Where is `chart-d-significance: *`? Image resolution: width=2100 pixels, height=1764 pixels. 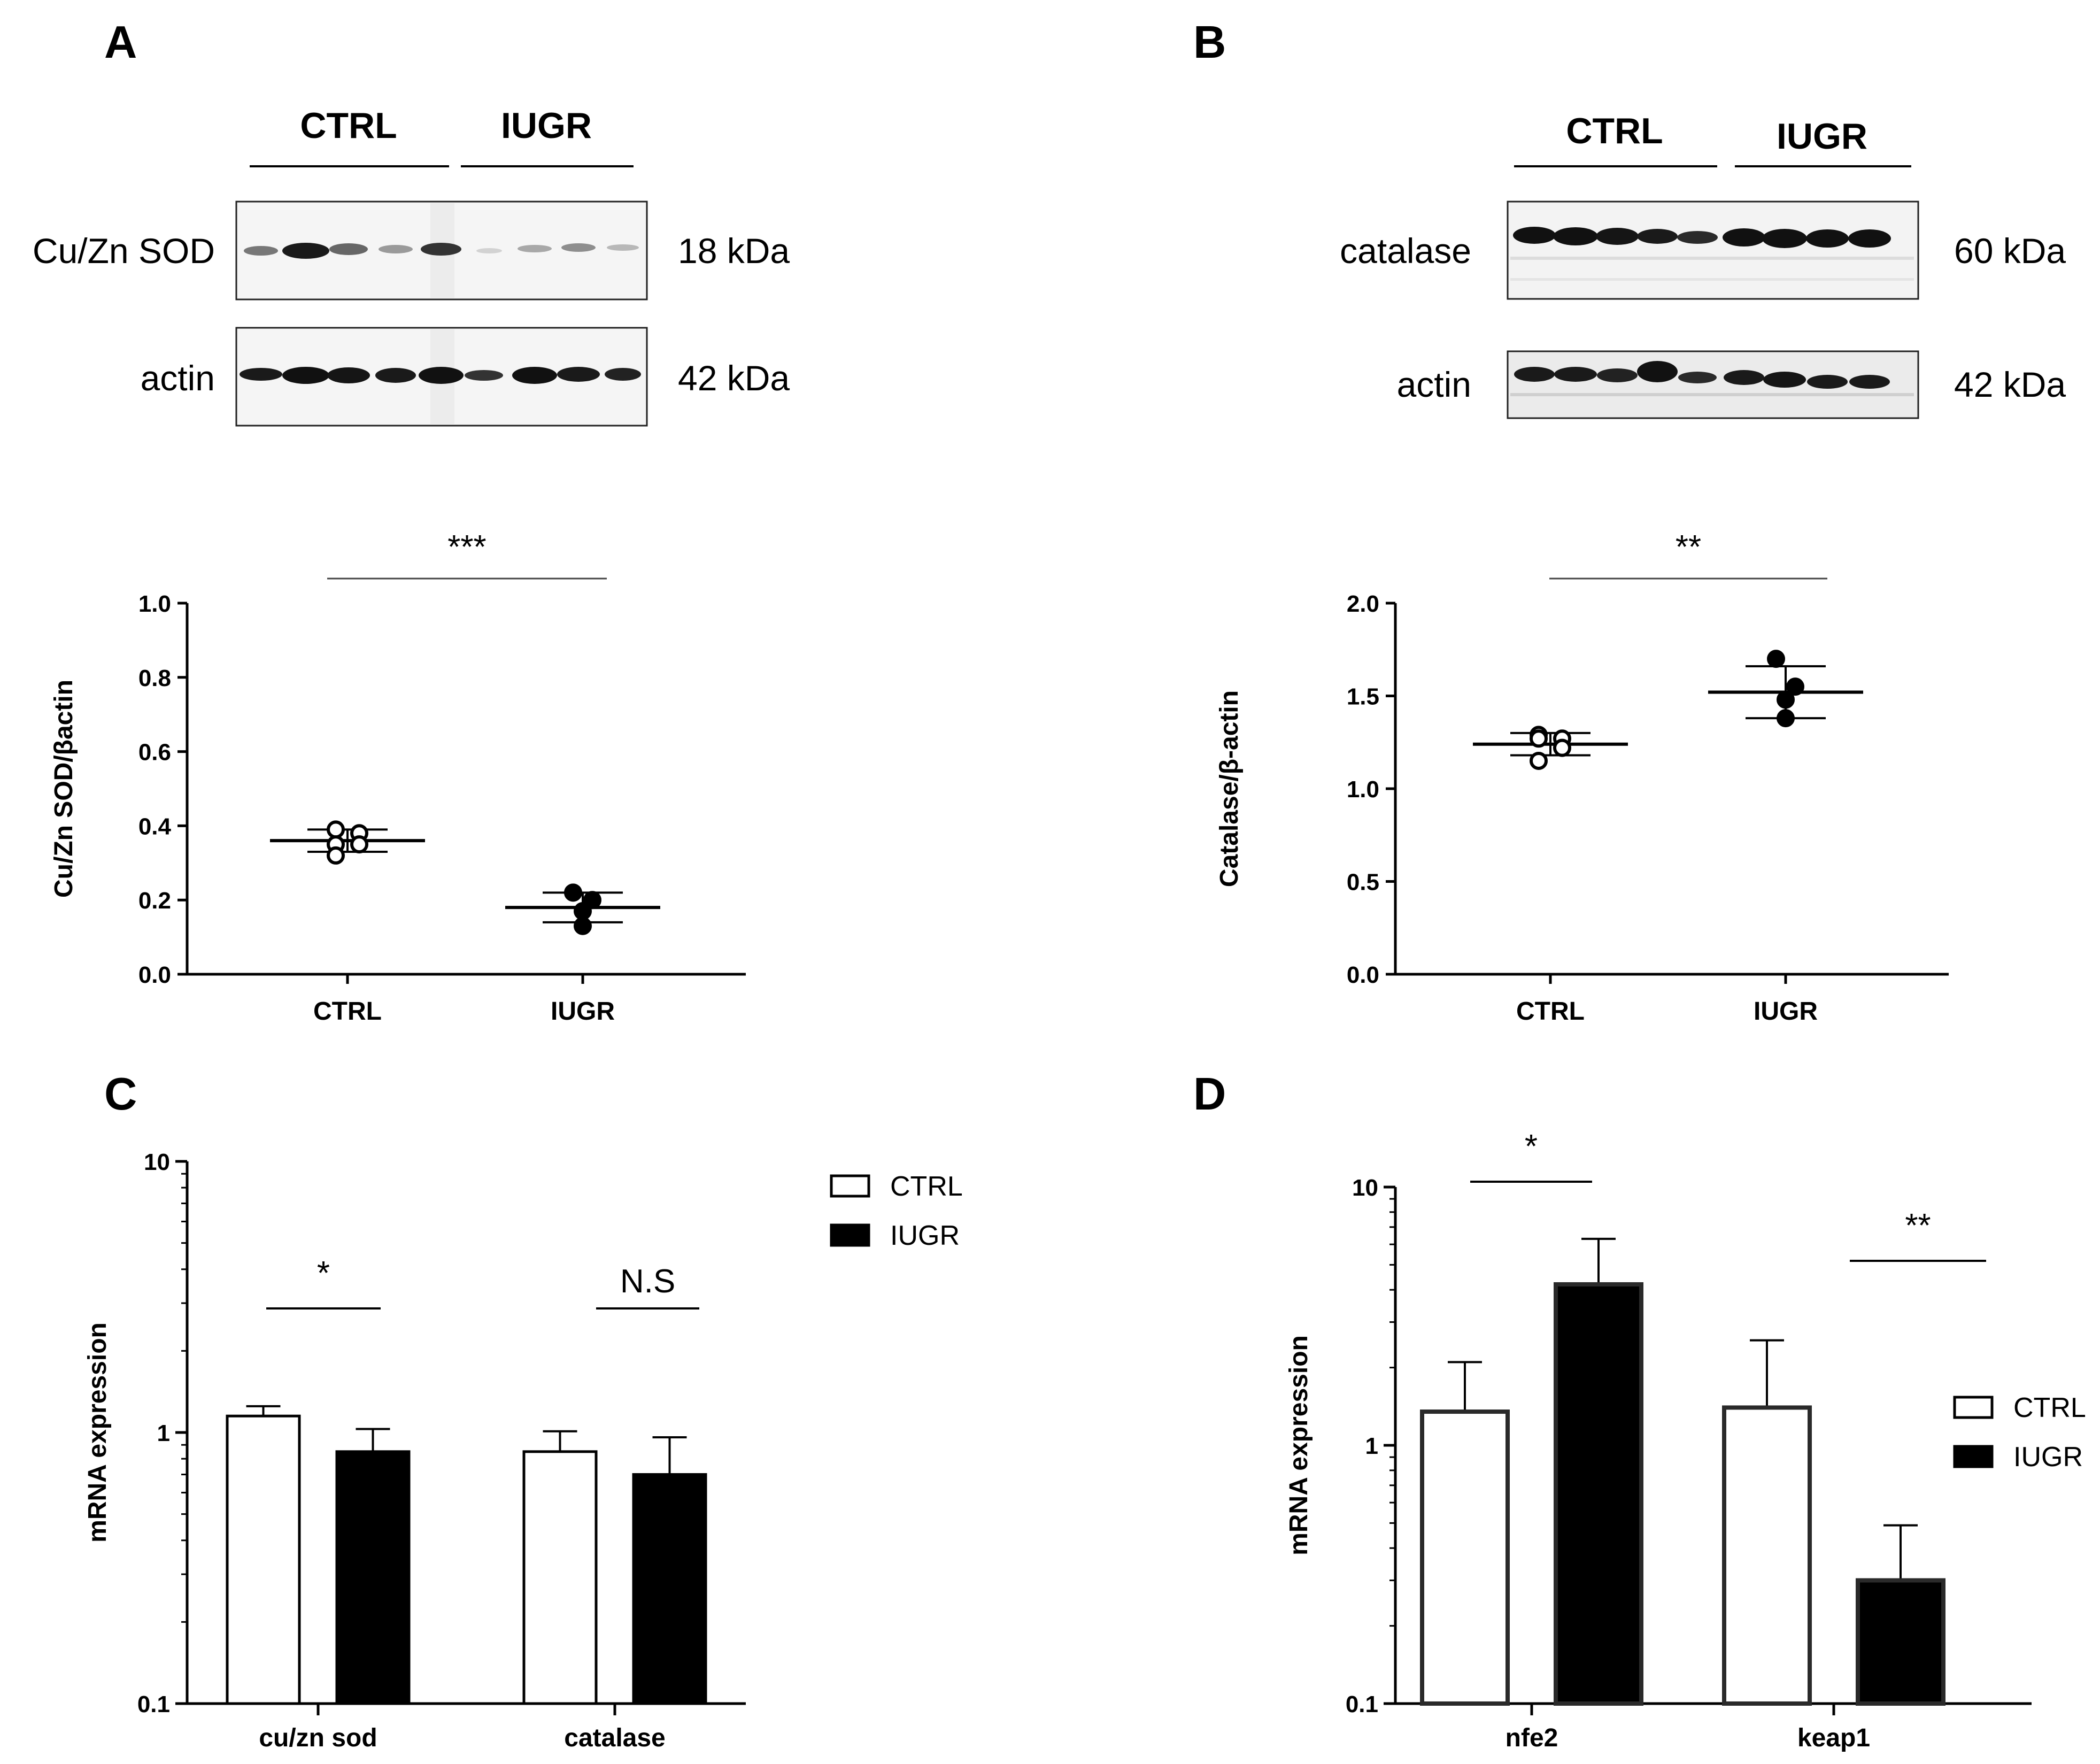
chart-d-significance: * is located at coordinates (1531, 1147).